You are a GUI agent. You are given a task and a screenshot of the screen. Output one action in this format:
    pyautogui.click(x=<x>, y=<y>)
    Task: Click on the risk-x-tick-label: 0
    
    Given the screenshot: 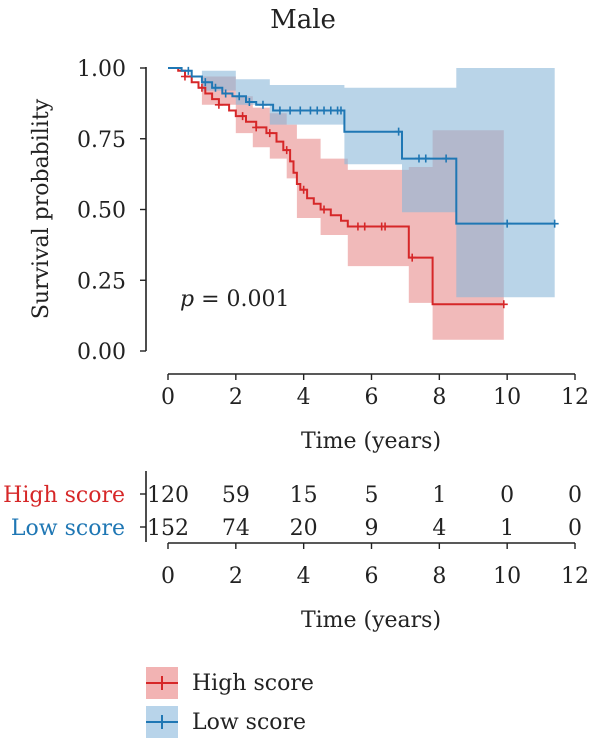 What is the action you would take?
    pyautogui.click(x=168, y=576)
    